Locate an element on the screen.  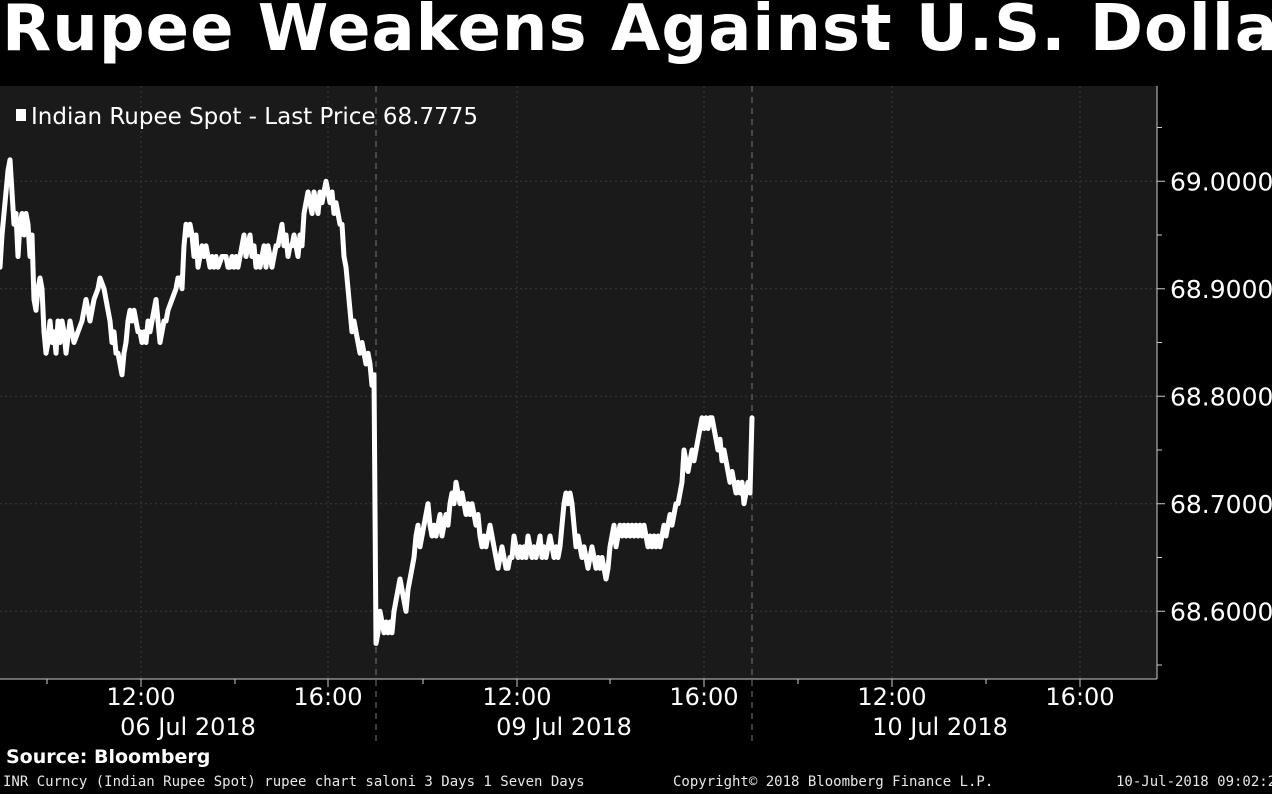
y-tick-label: 69.0000 is located at coordinates (1221, 181).